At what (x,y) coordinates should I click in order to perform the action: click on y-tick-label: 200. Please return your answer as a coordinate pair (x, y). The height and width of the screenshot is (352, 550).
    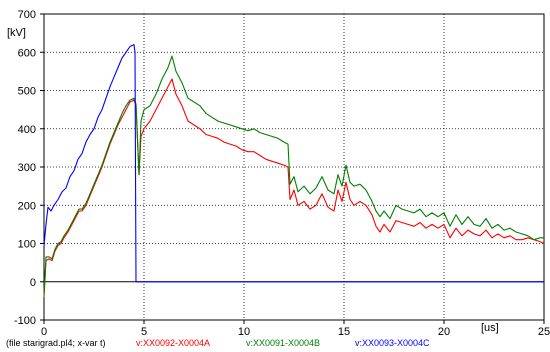
    Looking at the image, I should click on (27, 206).